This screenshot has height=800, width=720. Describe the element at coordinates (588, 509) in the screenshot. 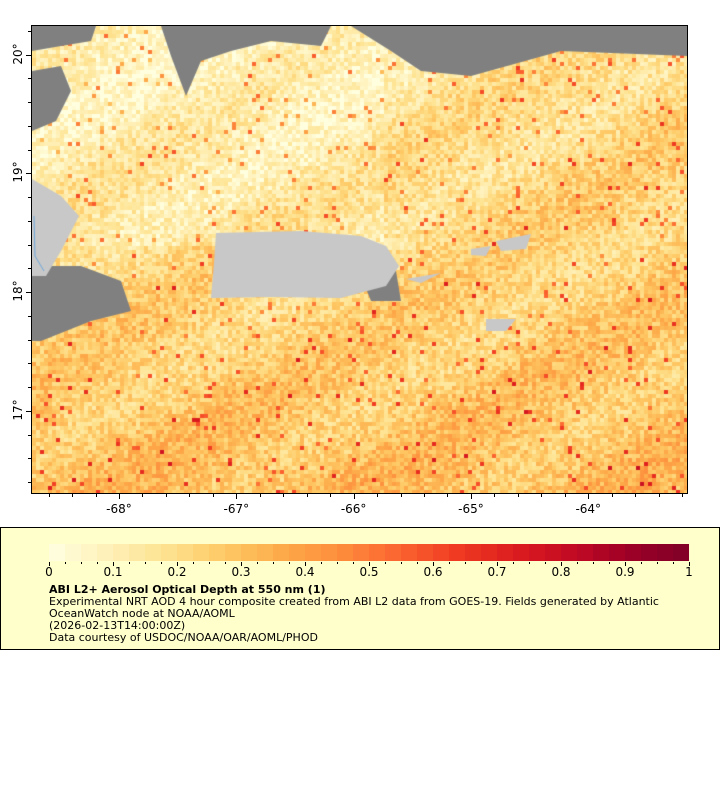

I see `lon-tick-label: -64°` at that location.